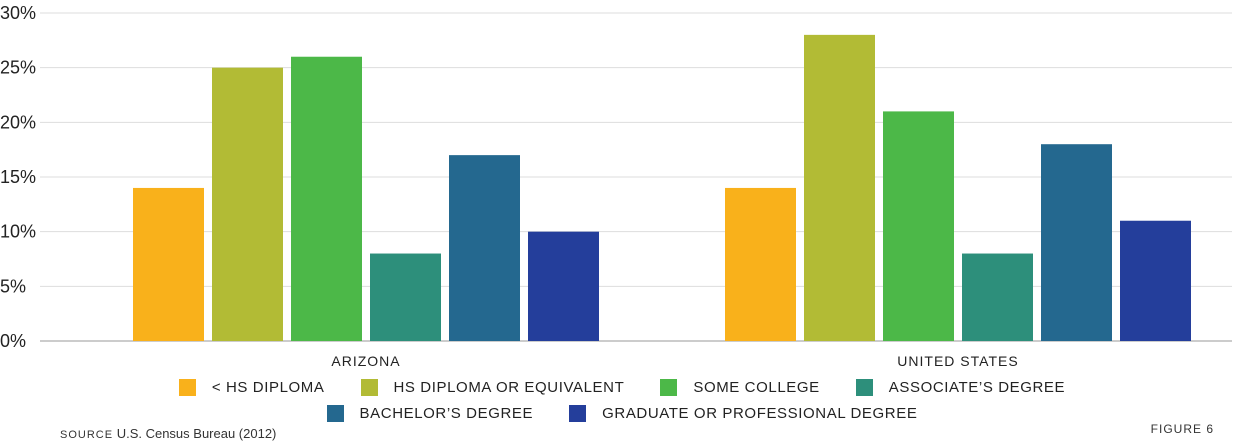  What do you see at coordinates (18, 68) in the screenshot?
I see `y-tick-label: 25%` at bounding box center [18, 68].